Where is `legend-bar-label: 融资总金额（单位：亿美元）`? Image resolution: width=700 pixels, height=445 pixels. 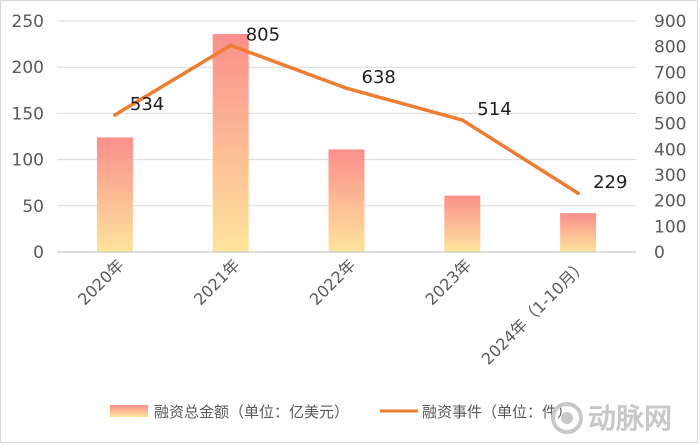
legend-bar-label: 融资总金额（单位：亿美元） is located at coordinates (251, 412).